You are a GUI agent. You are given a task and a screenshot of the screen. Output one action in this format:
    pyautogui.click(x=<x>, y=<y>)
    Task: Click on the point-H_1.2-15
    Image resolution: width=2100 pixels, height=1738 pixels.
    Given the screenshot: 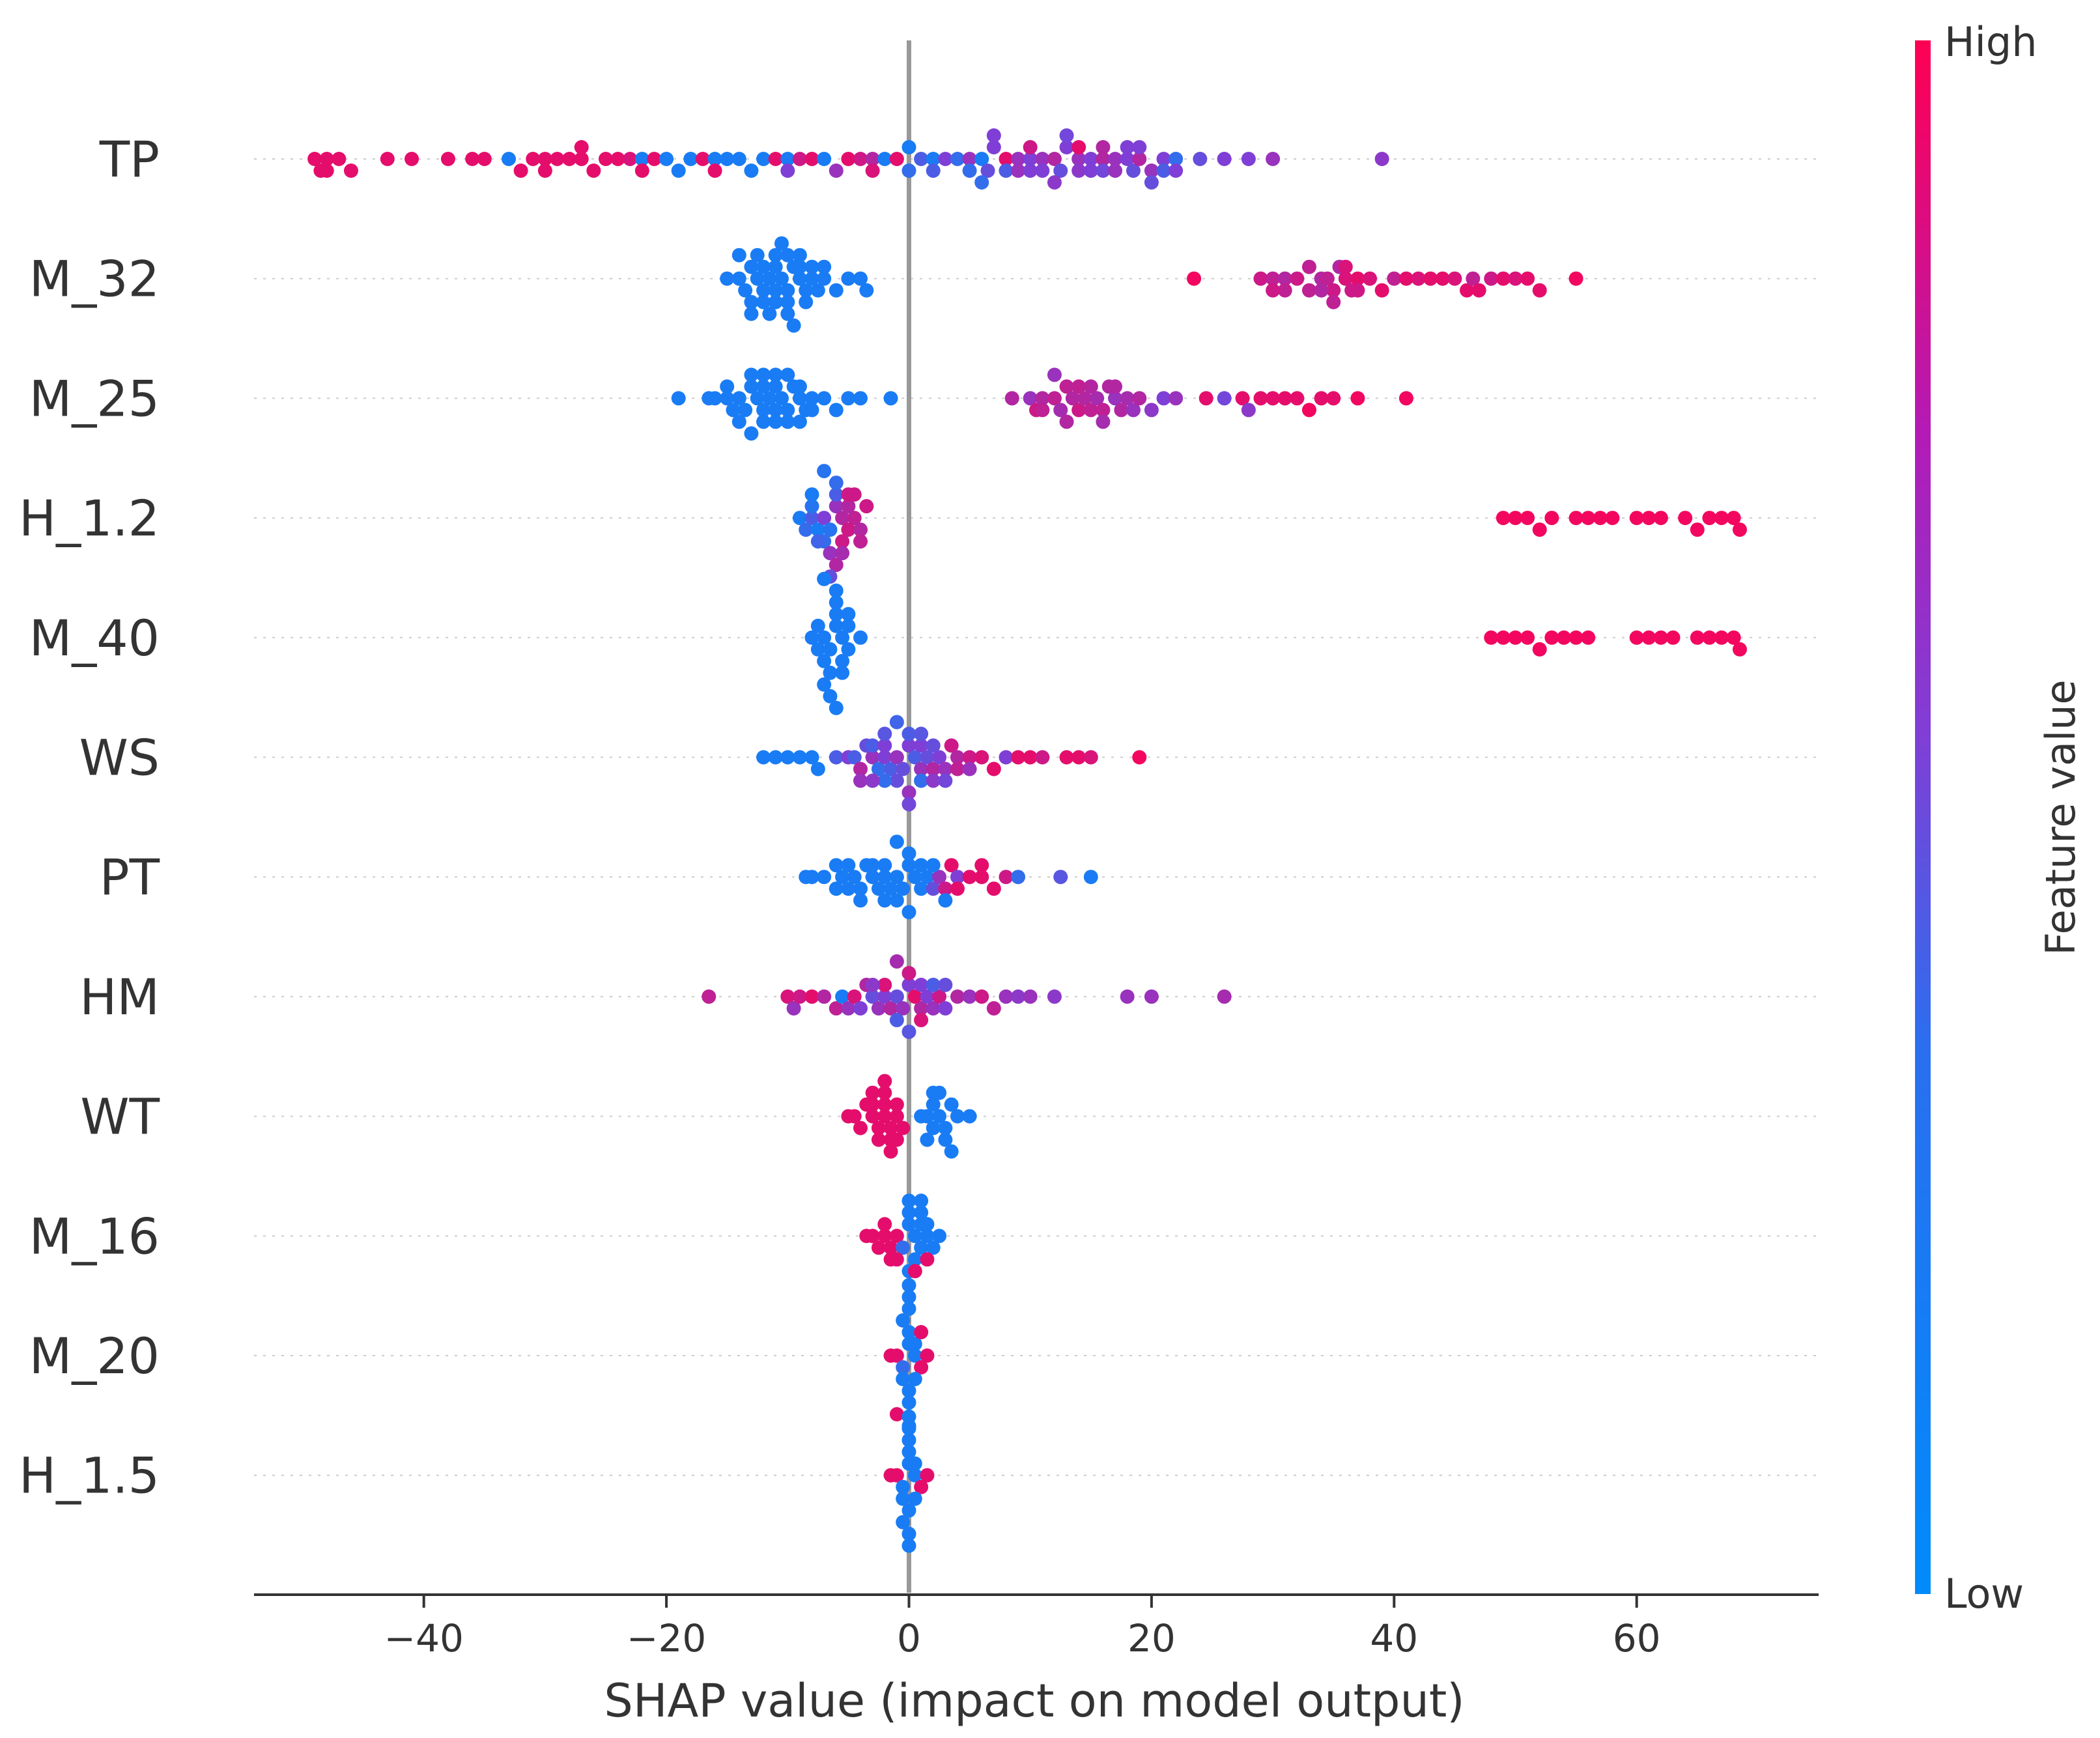 What is the action you would take?
    pyautogui.click(x=848, y=506)
    